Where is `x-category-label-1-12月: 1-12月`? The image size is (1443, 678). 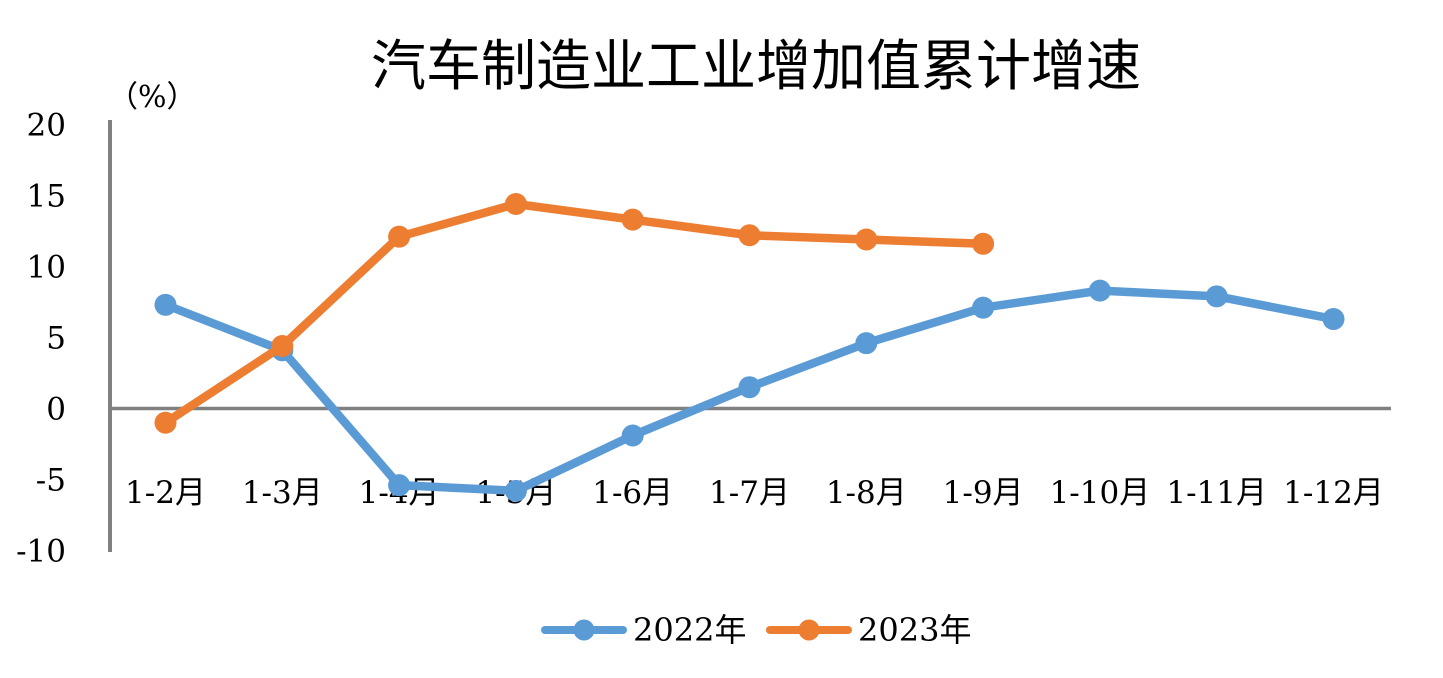
x-category-label-1-12月: 1-12月 is located at coordinates (1333, 493).